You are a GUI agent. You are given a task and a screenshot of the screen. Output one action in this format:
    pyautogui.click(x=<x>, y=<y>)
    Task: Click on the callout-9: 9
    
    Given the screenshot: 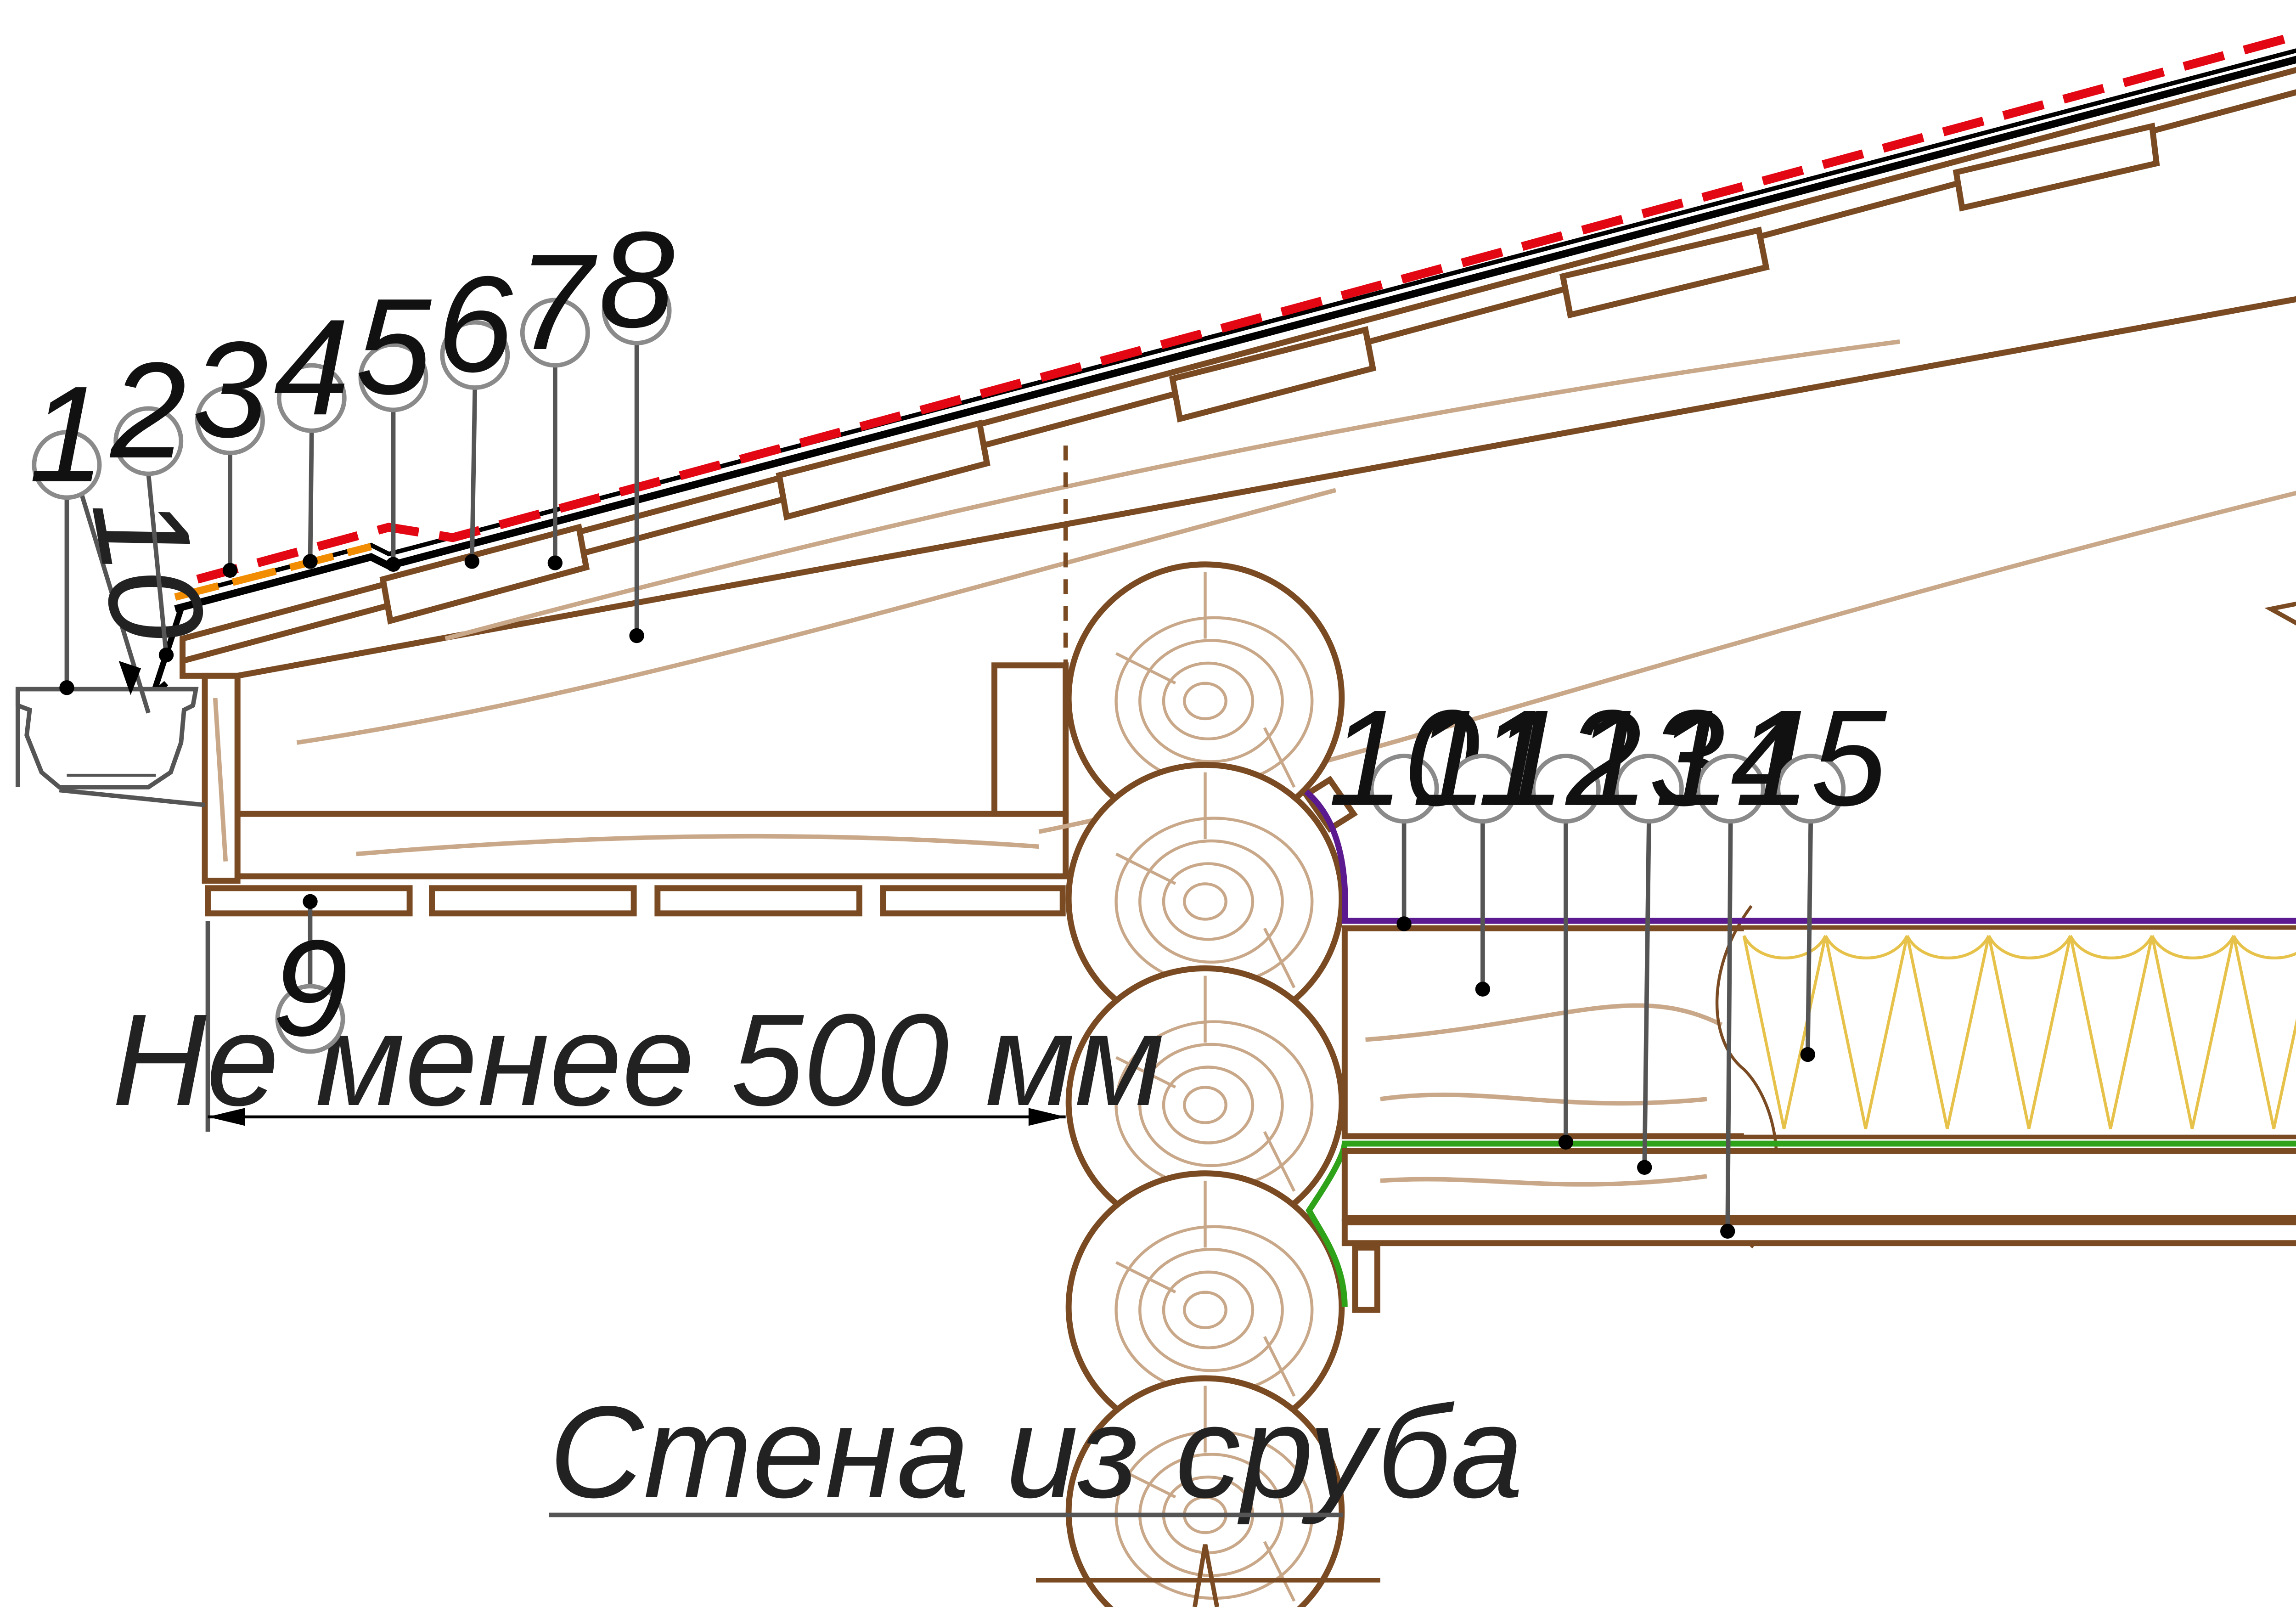 What is the action you would take?
    pyautogui.click(x=310, y=979)
    